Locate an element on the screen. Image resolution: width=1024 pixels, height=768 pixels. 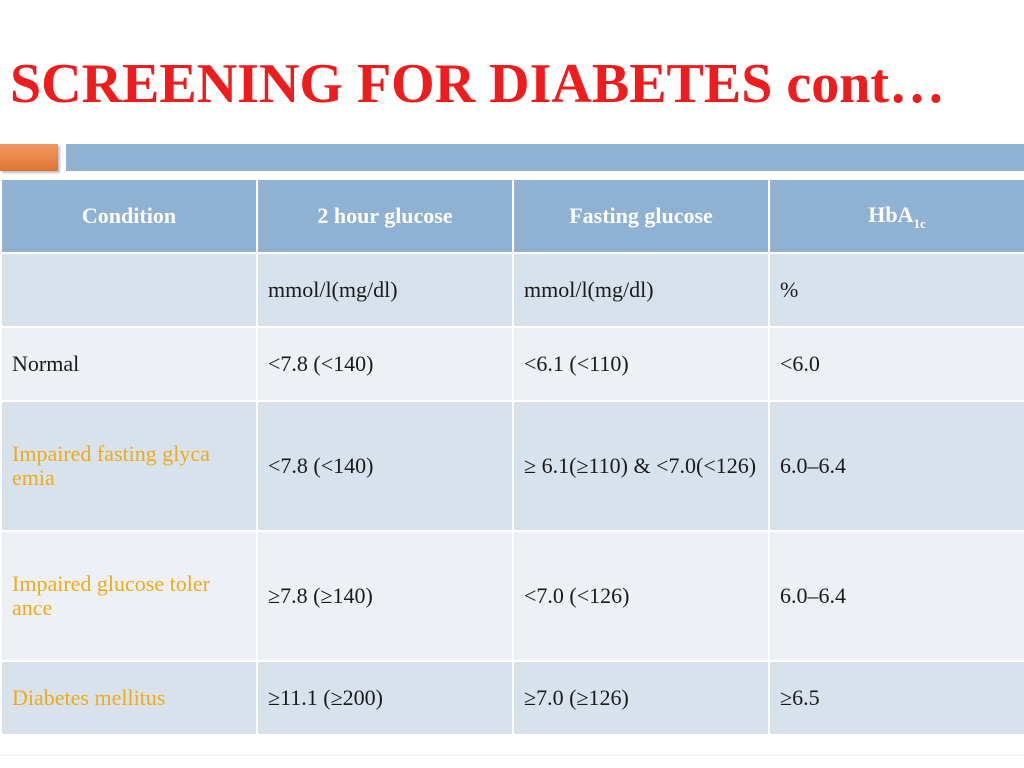
header-hba1c: HbA1c is located at coordinates (896, 216).